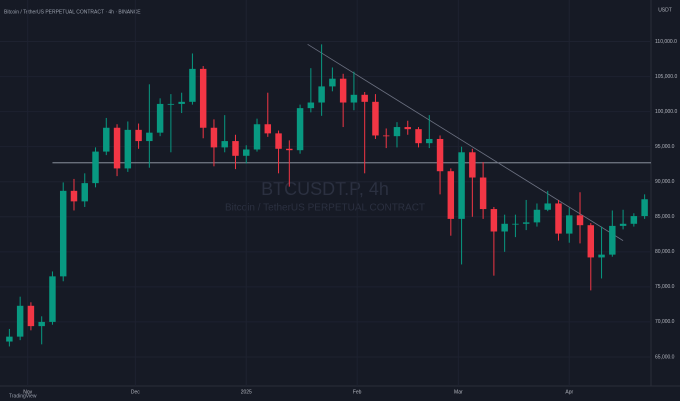  What do you see at coordinates (246, 392) in the screenshot?
I see `x-tick-label: 2025` at bounding box center [246, 392].